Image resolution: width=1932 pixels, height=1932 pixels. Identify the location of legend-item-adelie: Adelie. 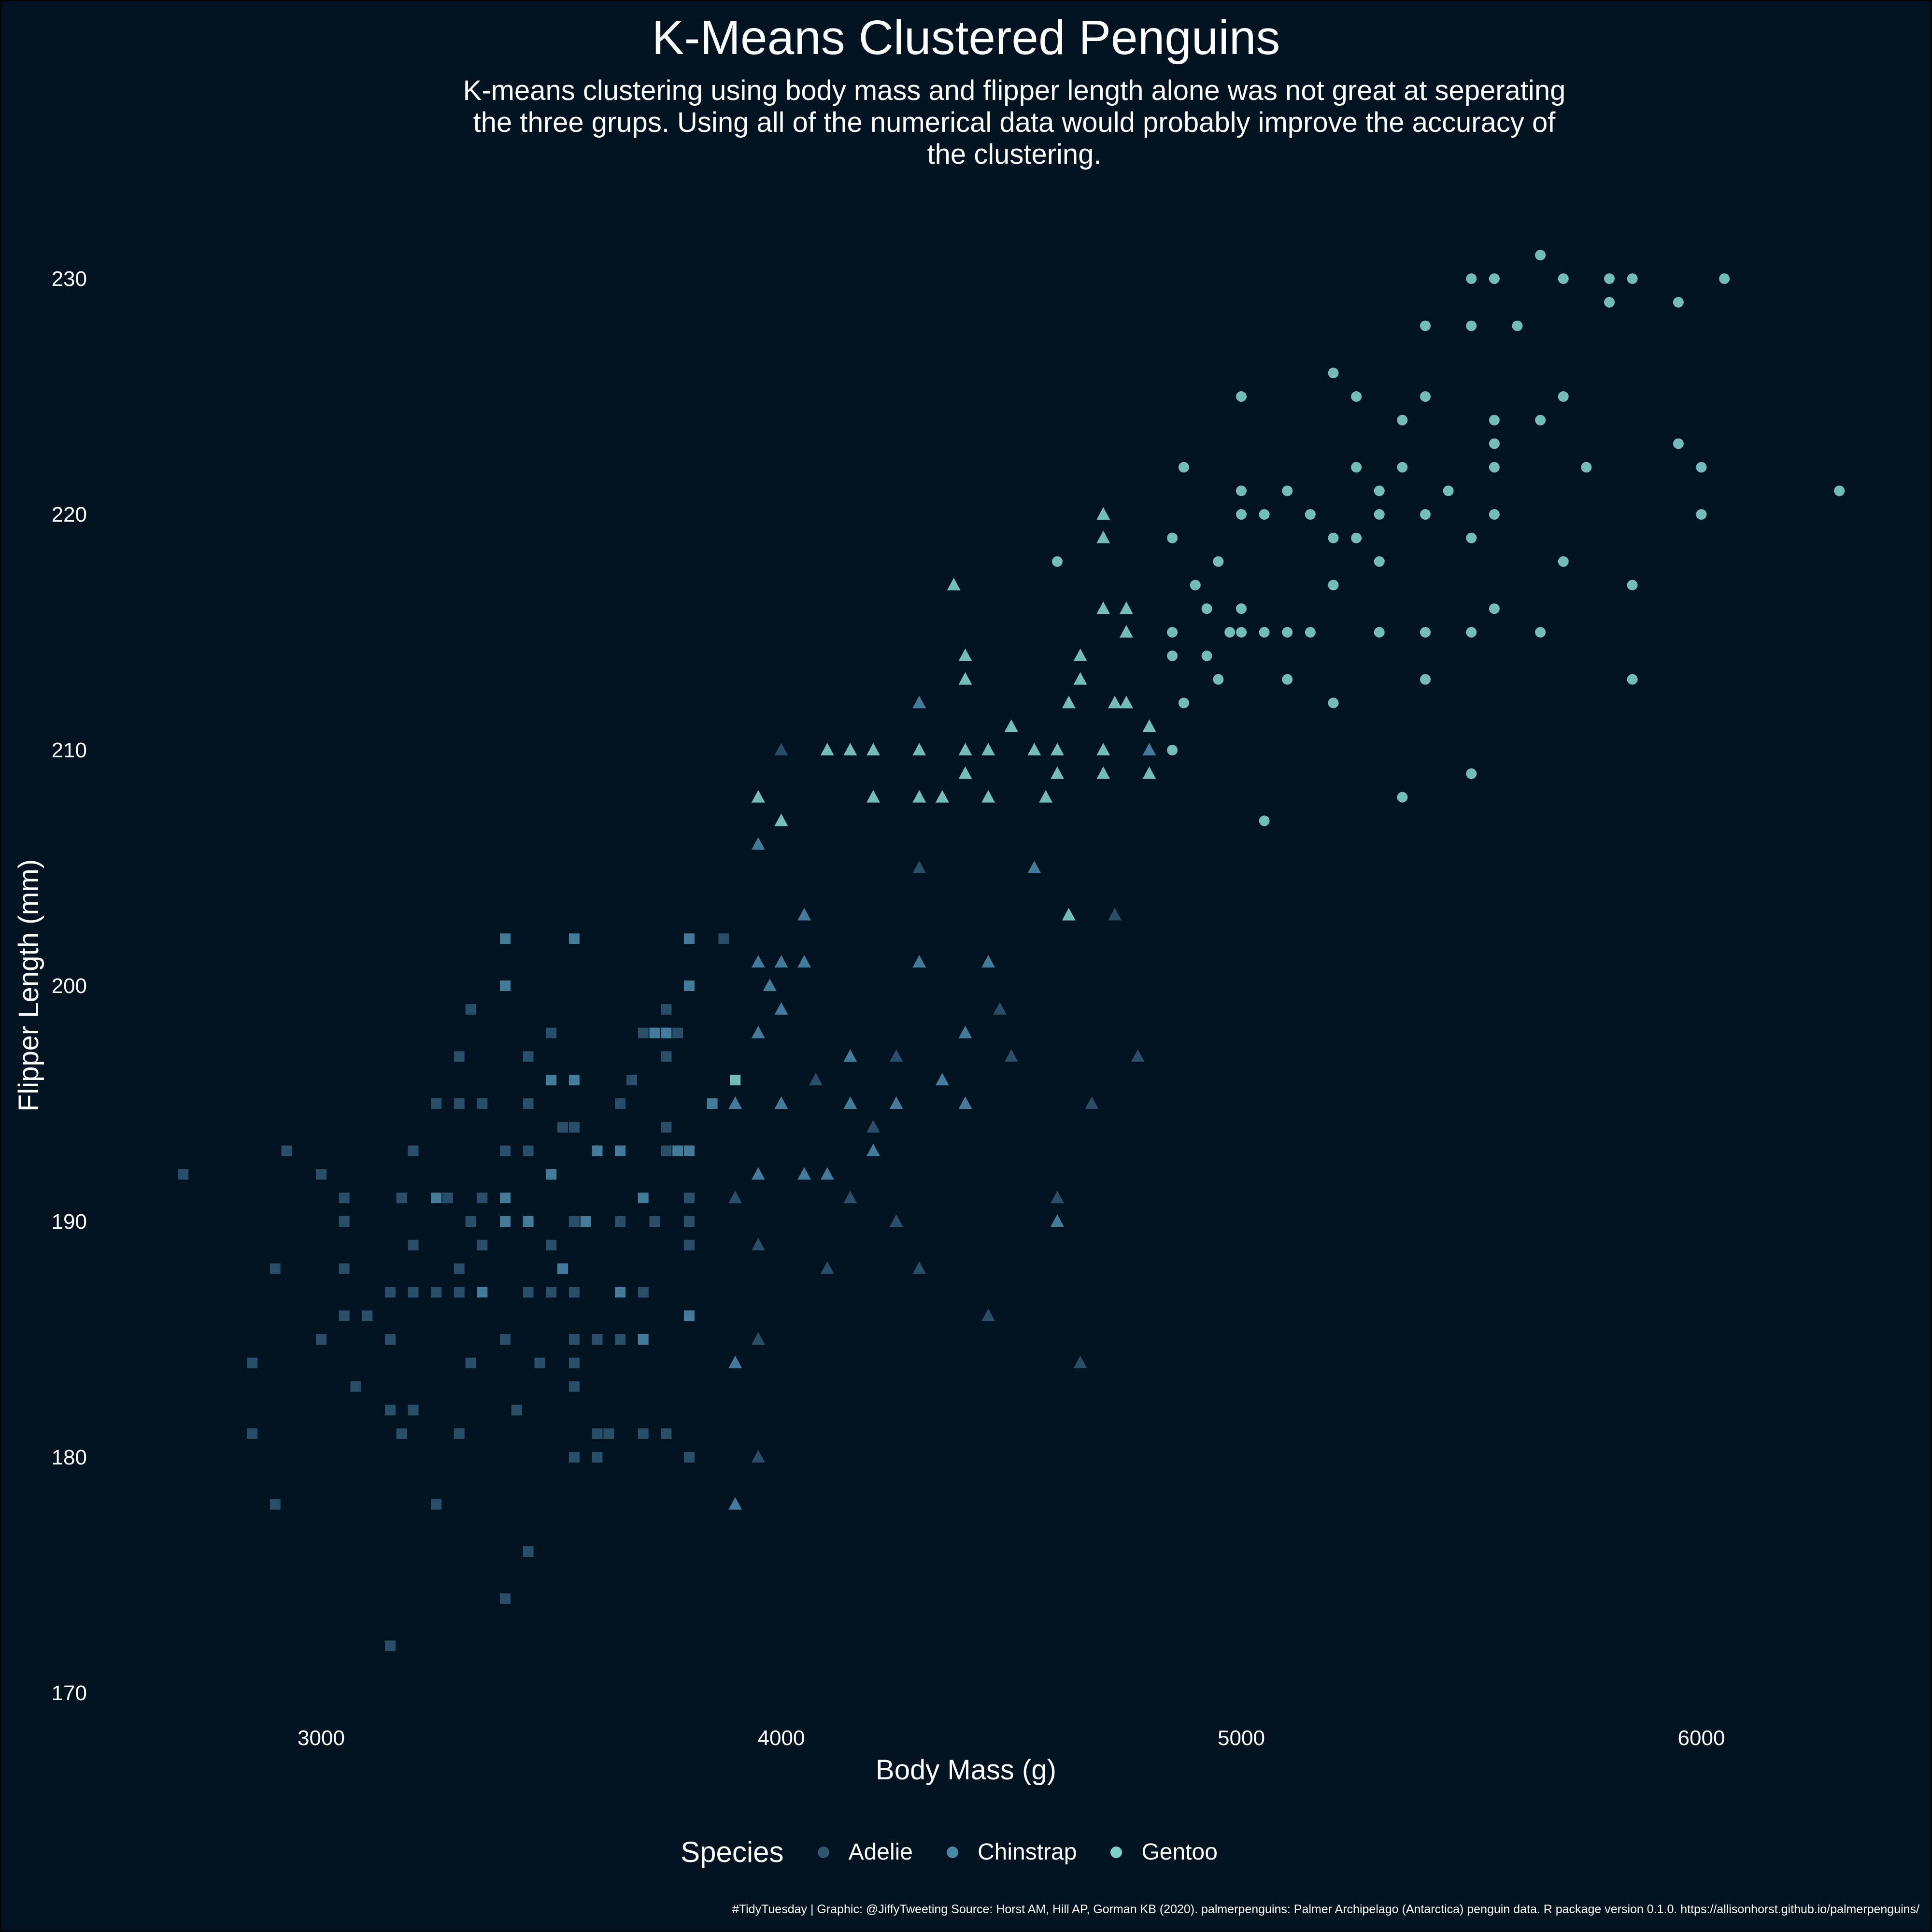
(865, 1852).